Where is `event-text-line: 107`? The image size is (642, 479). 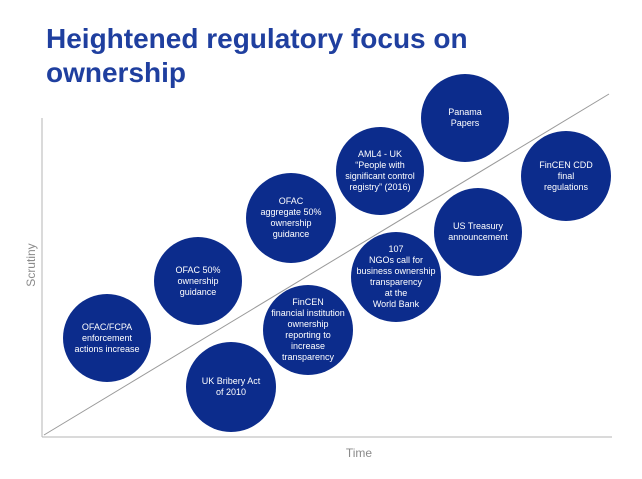
event-text-line: 107 is located at coordinates (396, 249).